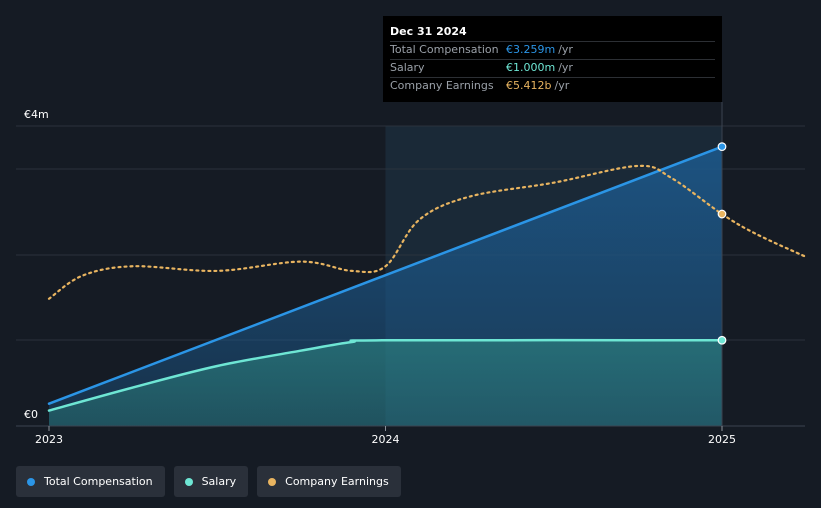 The width and height of the screenshot is (821, 508). Describe the element at coordinates (531, 49) in the screenshot. I see `tooltip-value: €3.259m` at that location.